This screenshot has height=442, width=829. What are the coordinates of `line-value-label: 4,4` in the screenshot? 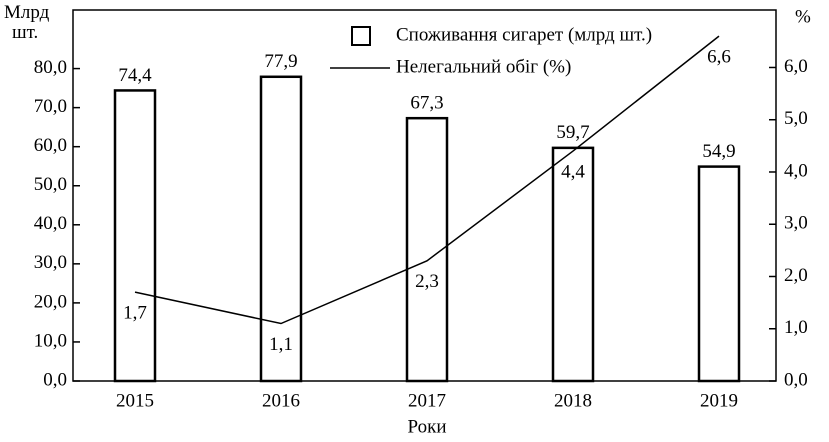 It's located at (573, 171).